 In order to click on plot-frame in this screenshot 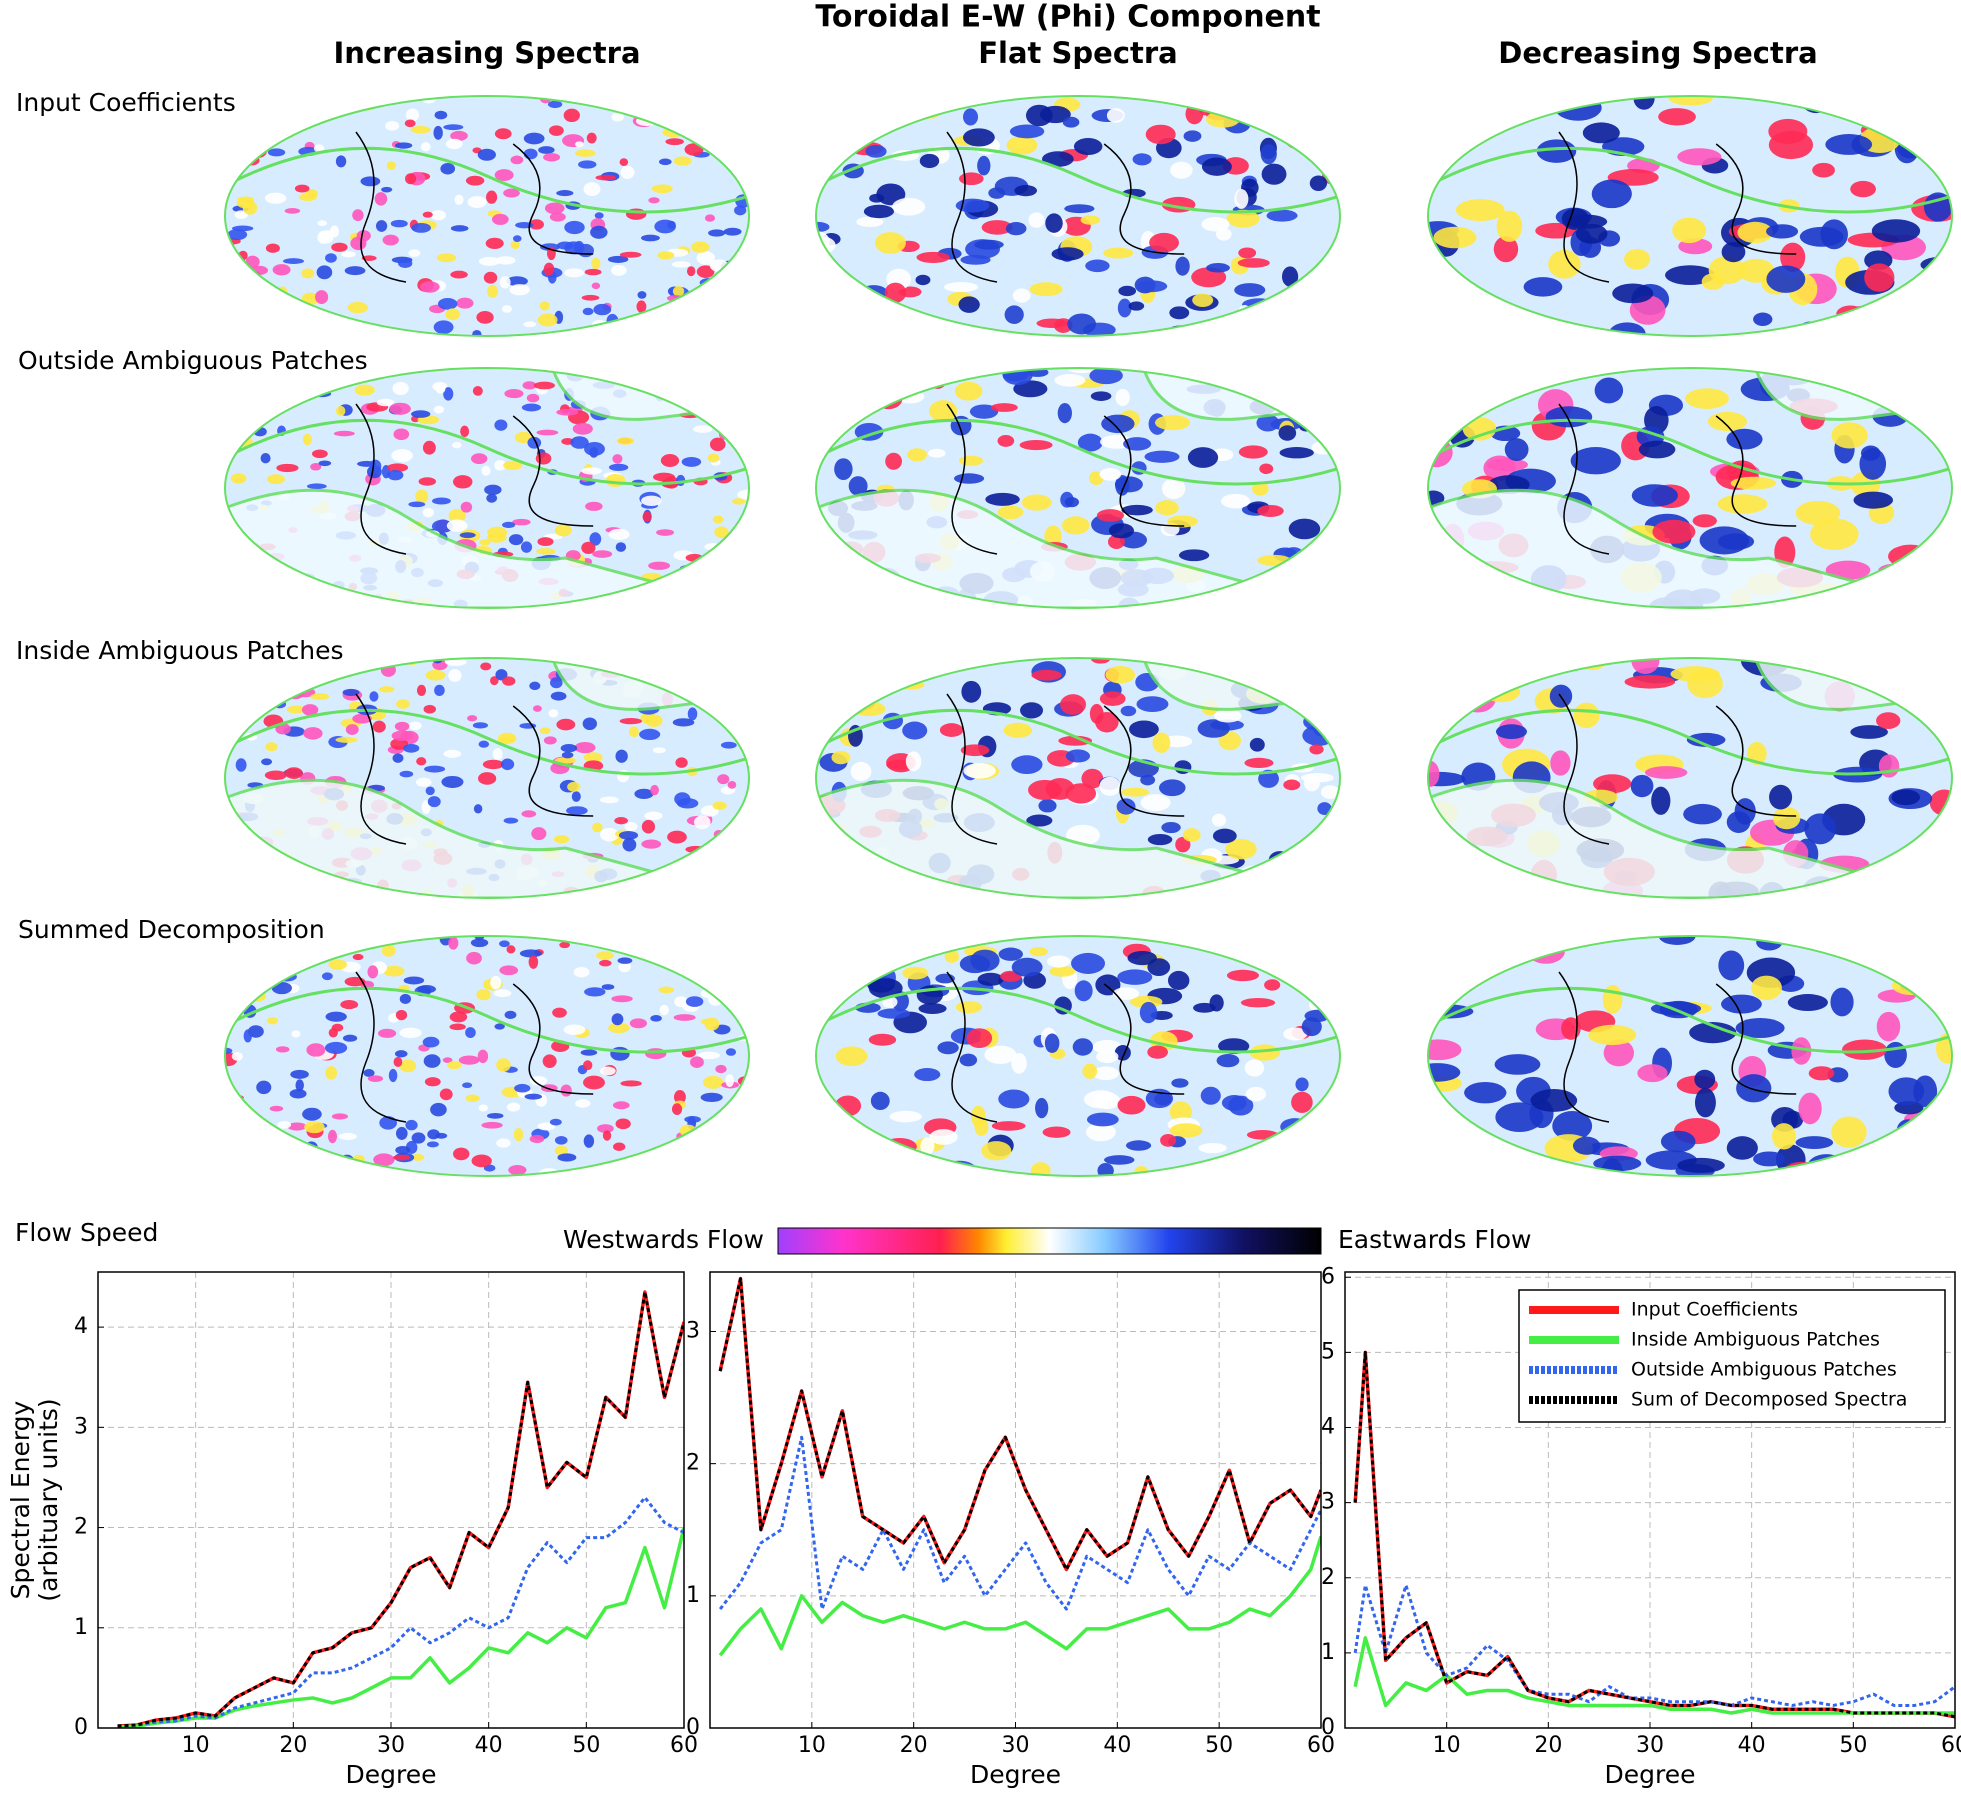, I will do `click(391, 1500)`.